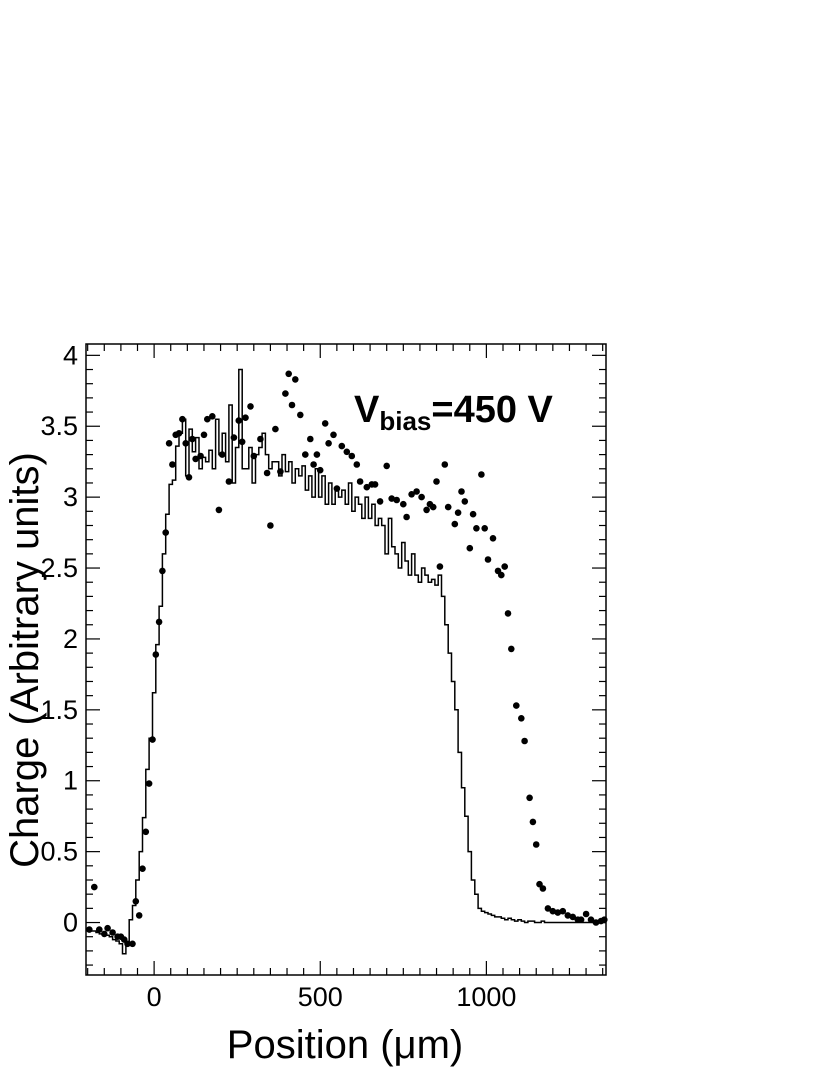 The image size is (830, 1075). I want to click on annotation-suffix: =450 V, so click(492, 410).